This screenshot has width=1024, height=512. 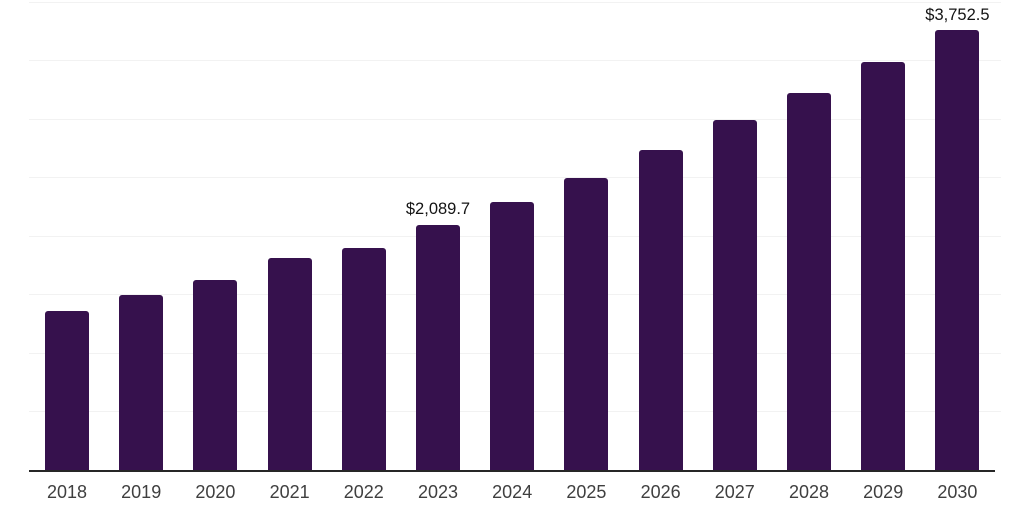 What do you see at coordinates (734, 492) in the screenshot?
I see `x-tick-label-2027: 2027` at bounding box center [734, 492].